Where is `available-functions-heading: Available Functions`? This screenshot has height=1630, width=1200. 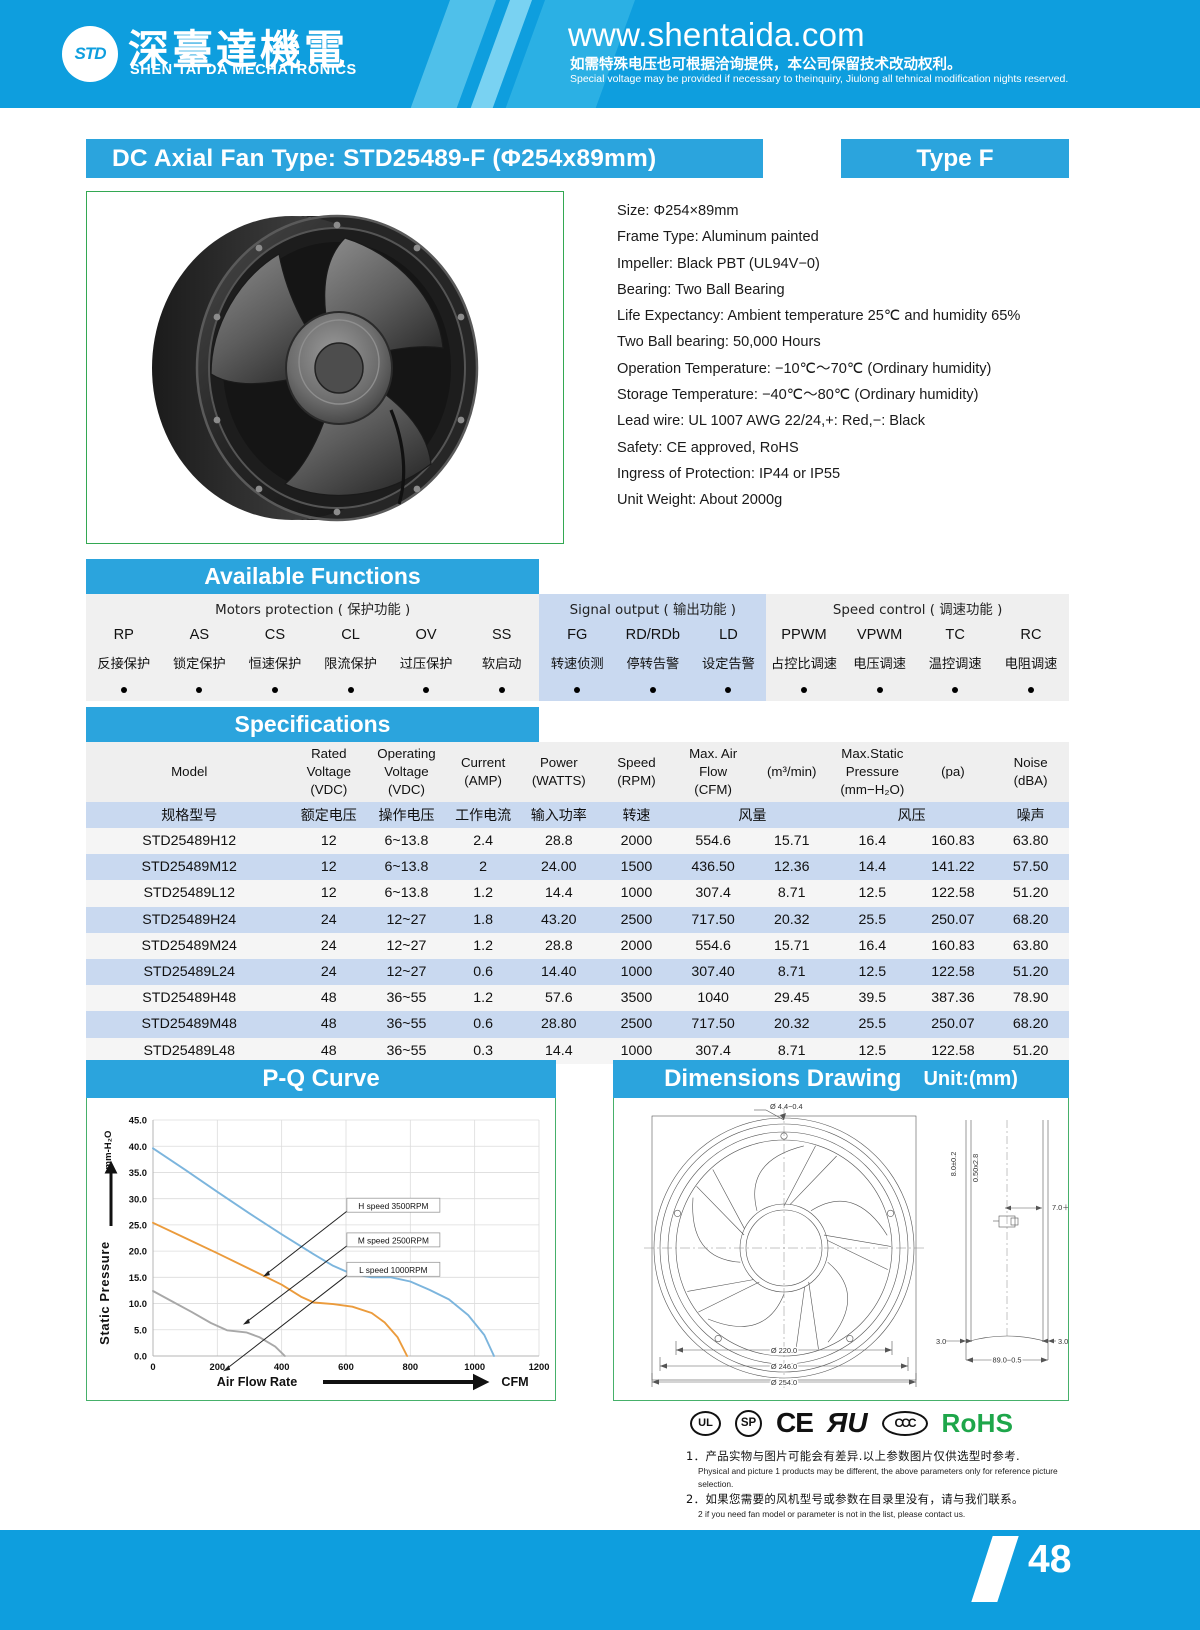
available-functions-heading: Available Functions is located at coordinates (312, 576).